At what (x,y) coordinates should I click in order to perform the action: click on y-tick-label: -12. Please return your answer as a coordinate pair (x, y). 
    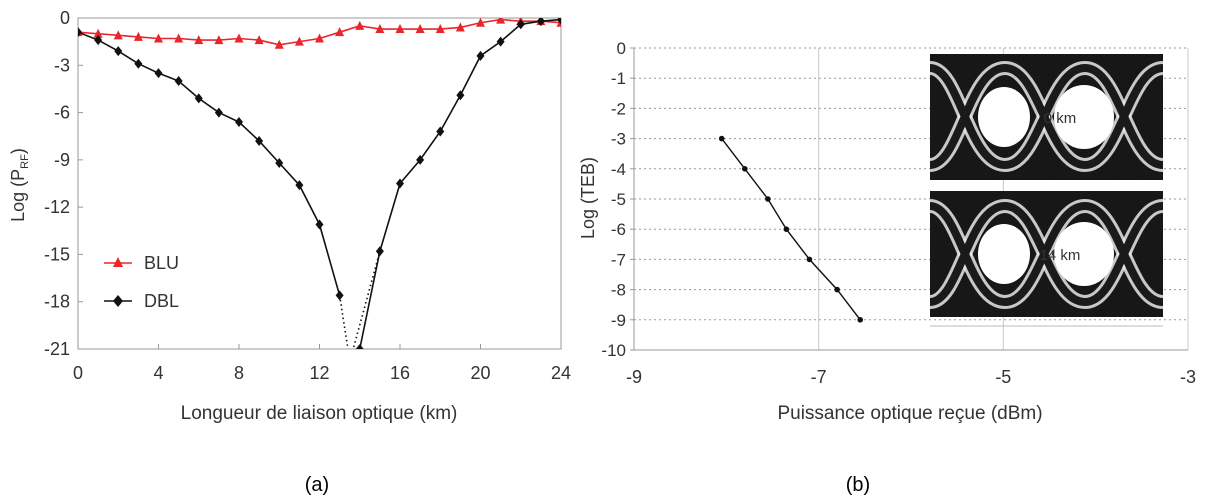
    Looking at the image, I should click on (57, 207).